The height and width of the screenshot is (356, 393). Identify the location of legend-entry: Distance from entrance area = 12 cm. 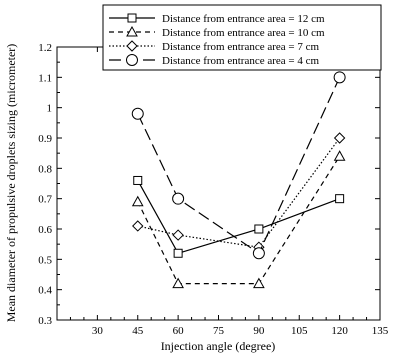
(217, 19).